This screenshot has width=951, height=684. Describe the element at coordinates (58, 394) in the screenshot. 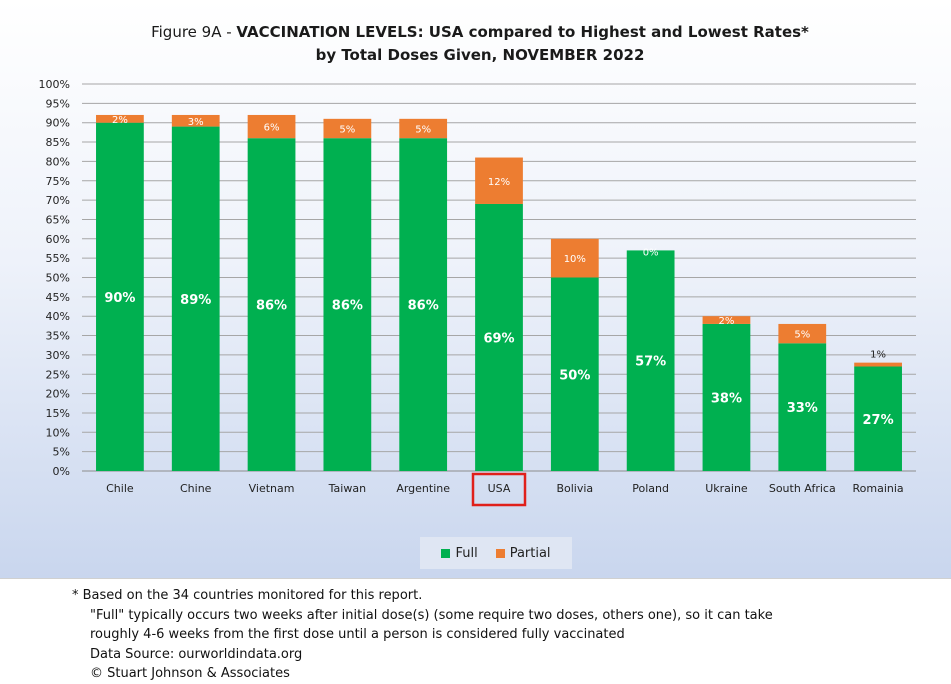

I see `y-tick-label: 20%` at that location.